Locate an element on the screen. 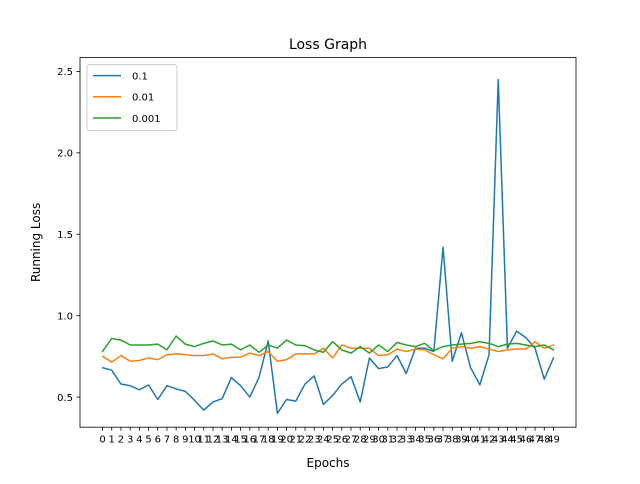  x-tick-label: 8 is located at coordinates (176, 440).